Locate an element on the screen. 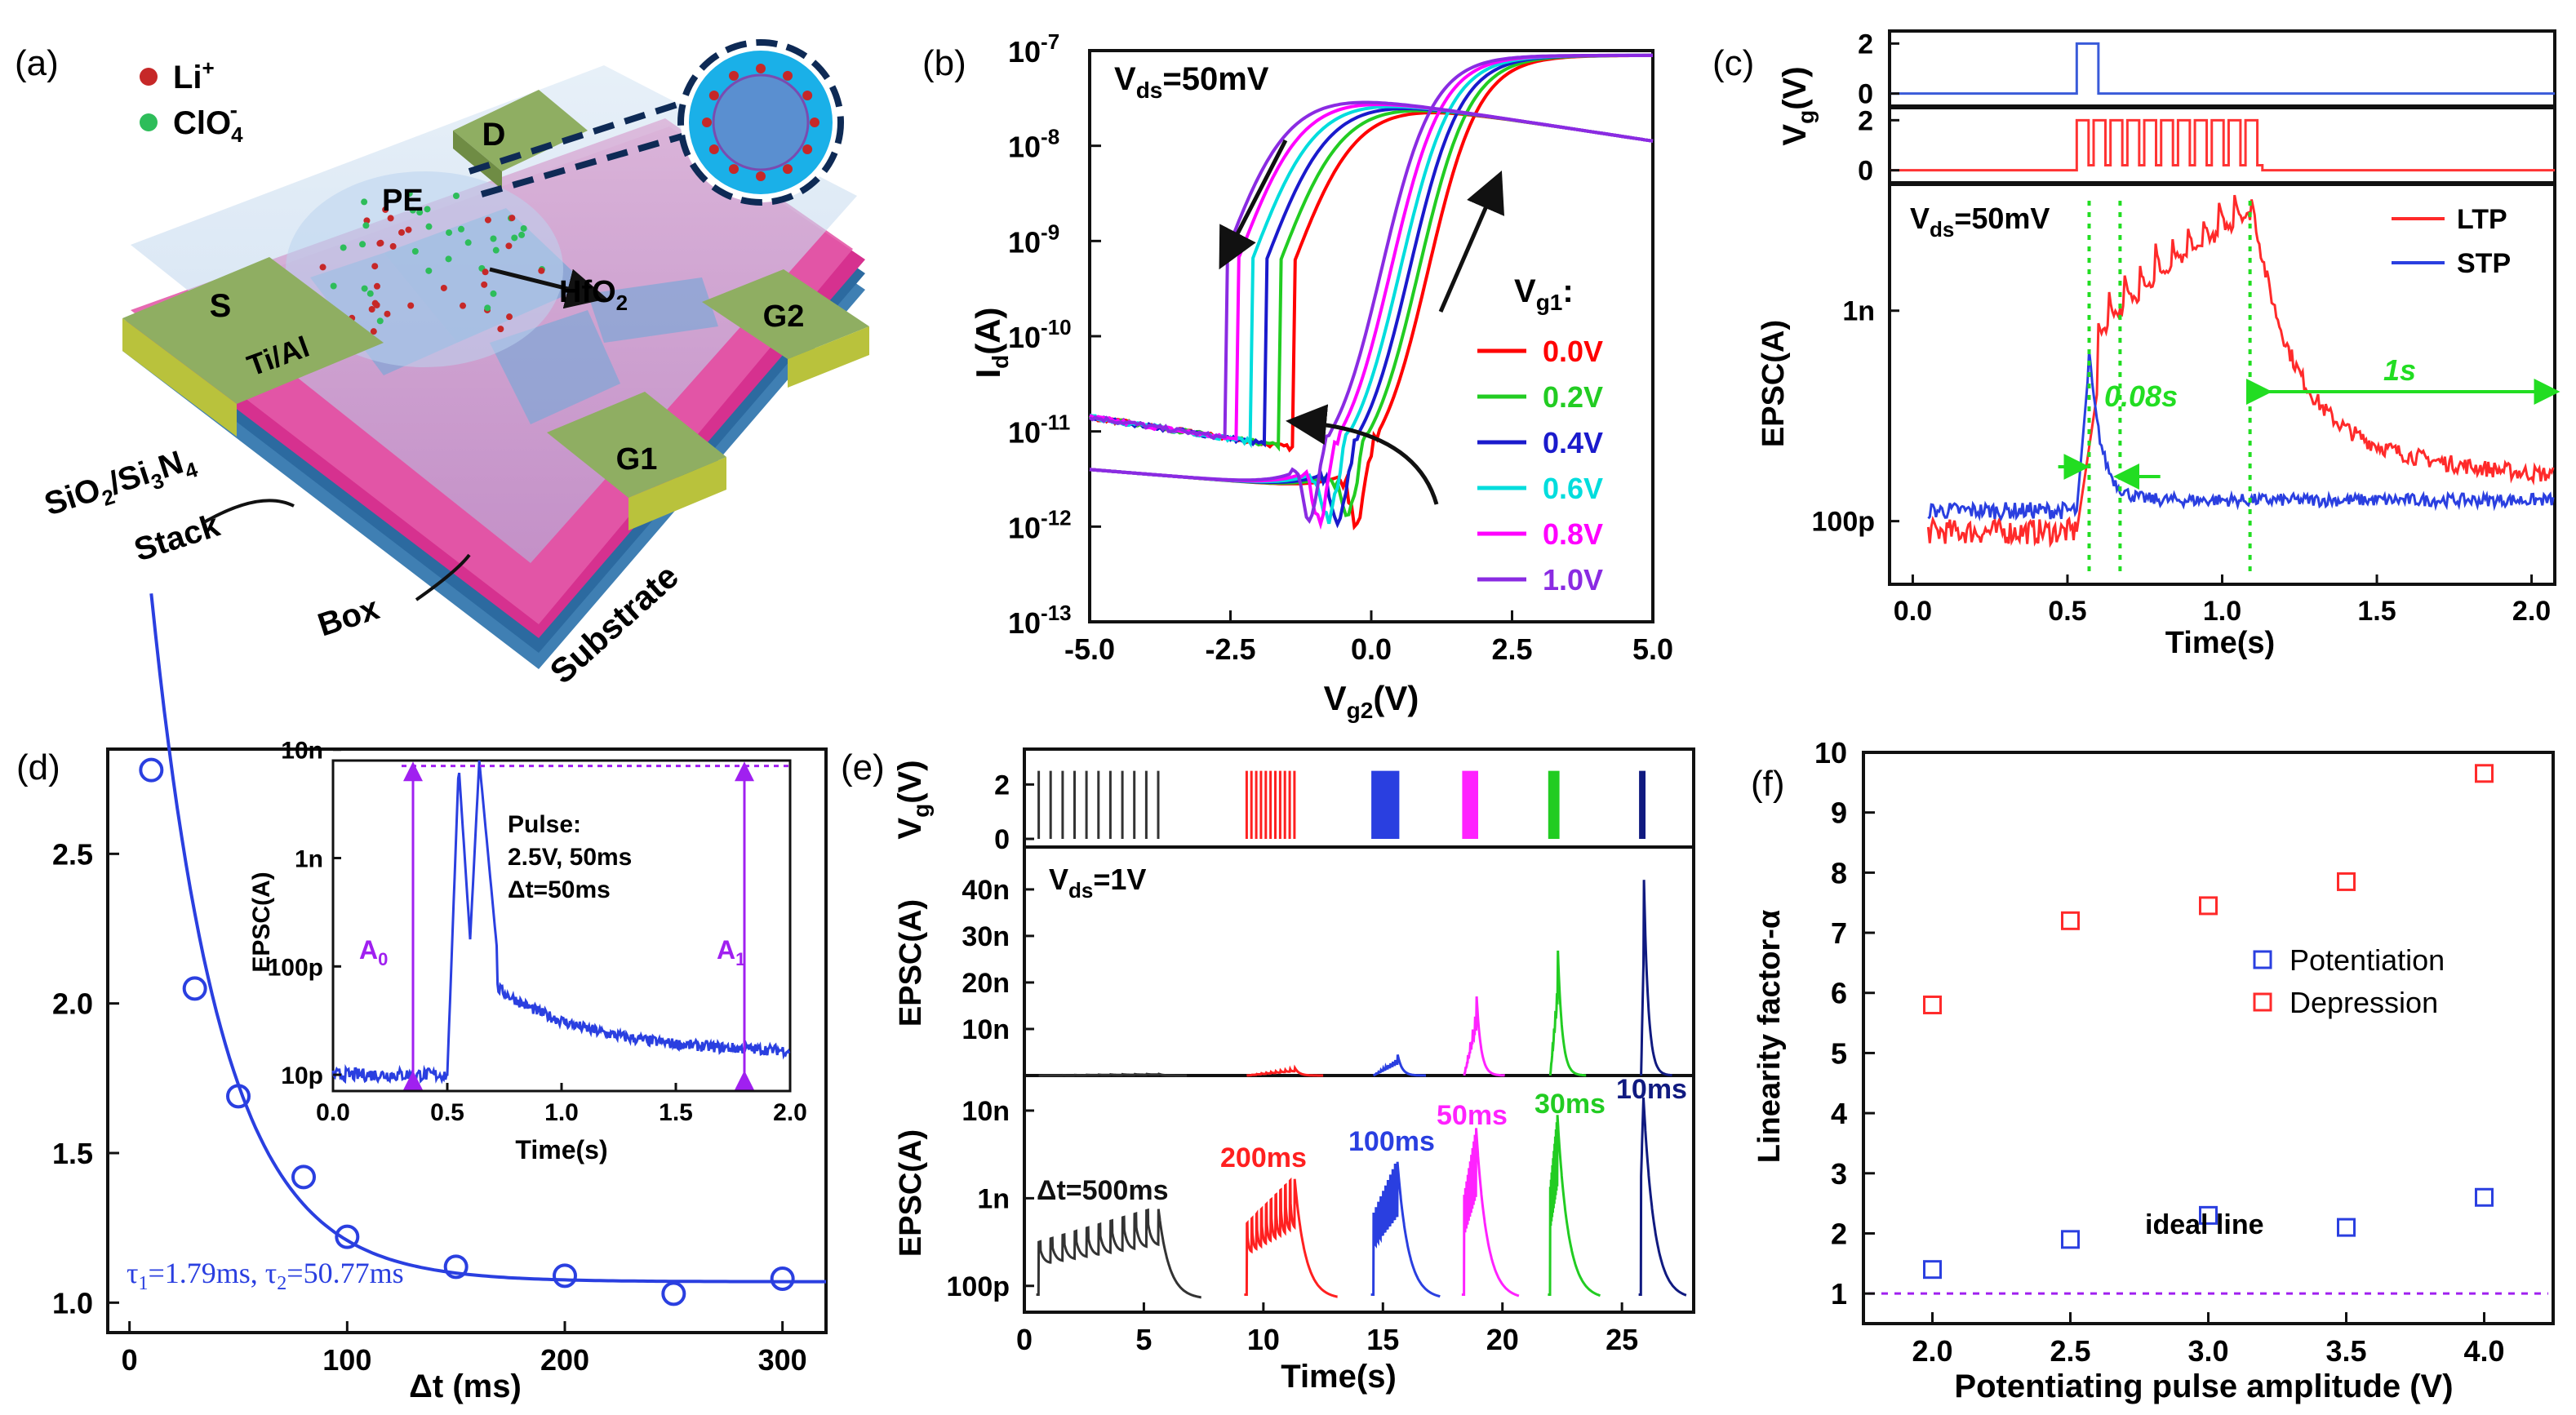 This screenshot has width=2576, height=1415. e-mid-ytick-label: 40n is located at coordinates (986, 890).